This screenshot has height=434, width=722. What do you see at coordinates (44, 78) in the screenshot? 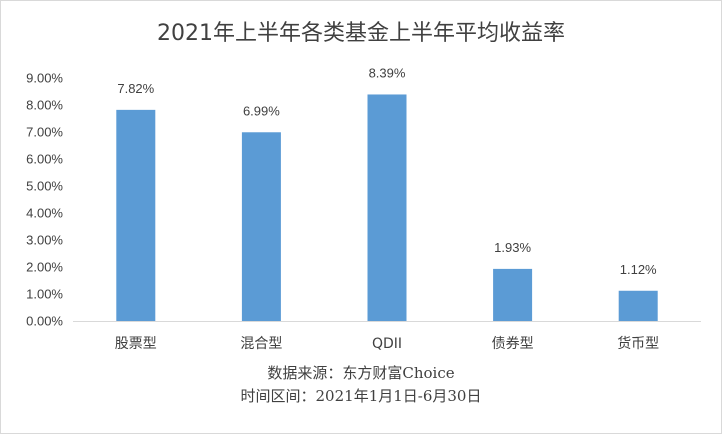
I see `y-tick-label: 9.00%` at bounding box center [44, 78].